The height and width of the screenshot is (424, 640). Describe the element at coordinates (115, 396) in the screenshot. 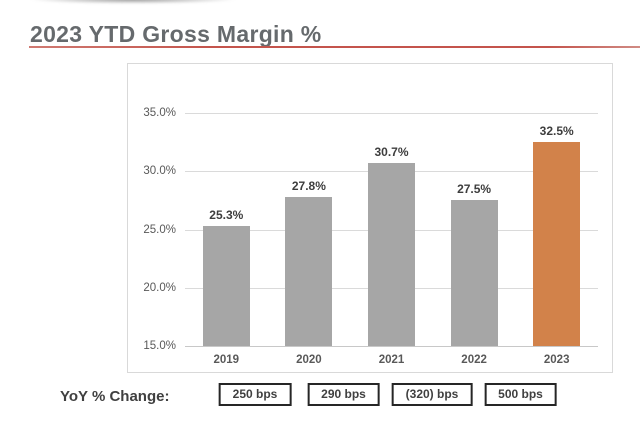

I see `yoy-change-label: YoY % Change:` at that location.